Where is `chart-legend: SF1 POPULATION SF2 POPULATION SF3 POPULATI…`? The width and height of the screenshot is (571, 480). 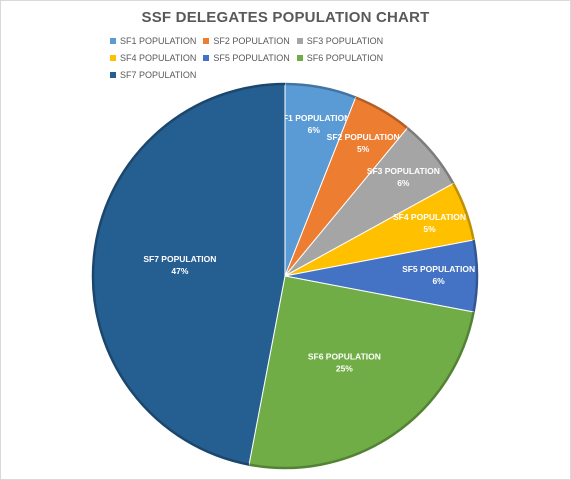 chart-legend: SF1 POPULATION SF2 POPULATION SF3 POPULATI… is located at coordinates (290, 58).